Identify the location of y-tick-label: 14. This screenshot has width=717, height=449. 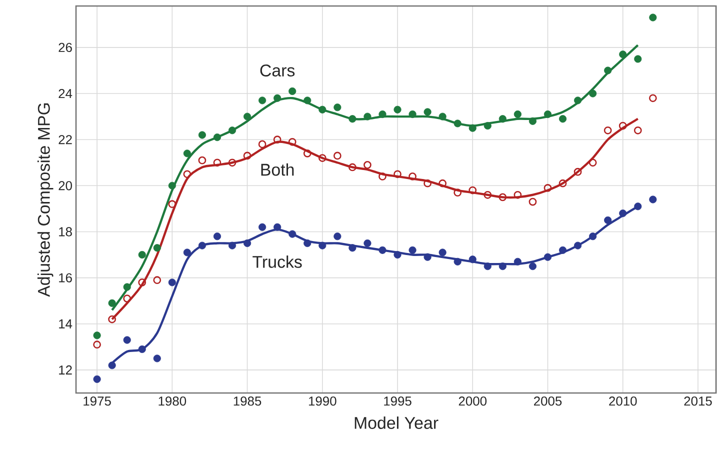
(65, 323).